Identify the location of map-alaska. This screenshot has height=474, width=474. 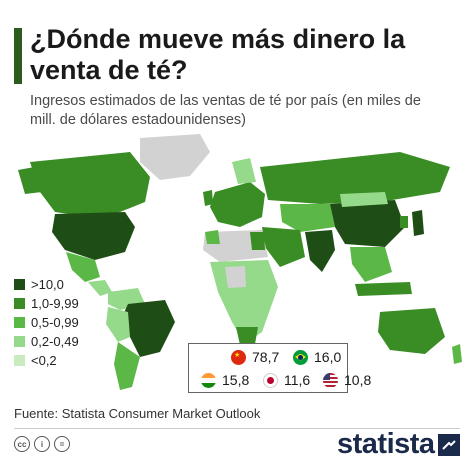
(30, 180).